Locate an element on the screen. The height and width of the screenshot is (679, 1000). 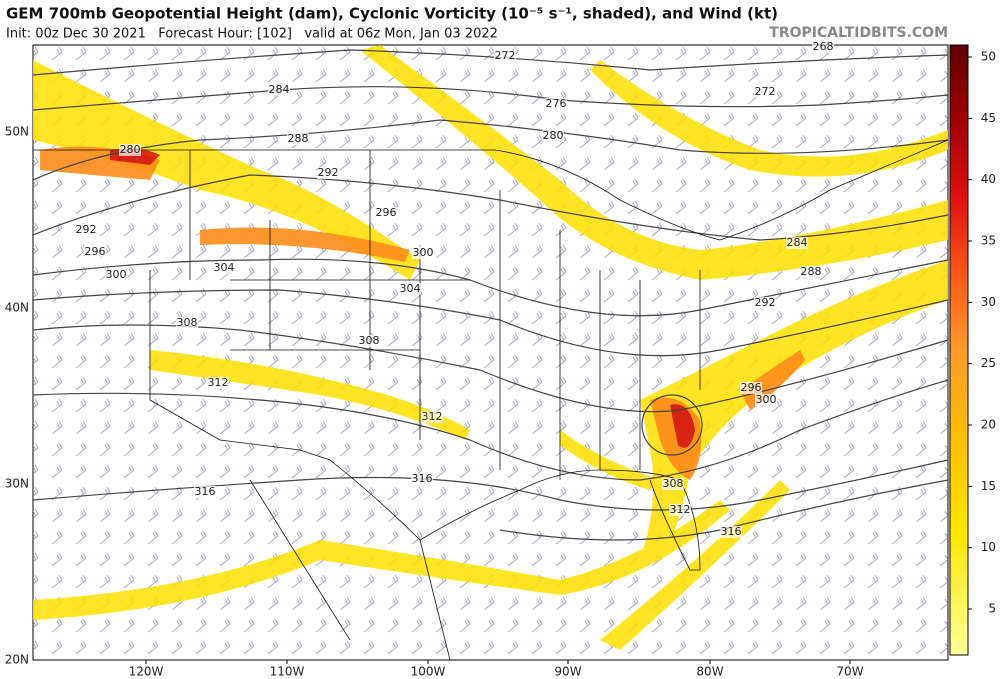
colorbar-label: 25 is located at coordinates (988, 363).